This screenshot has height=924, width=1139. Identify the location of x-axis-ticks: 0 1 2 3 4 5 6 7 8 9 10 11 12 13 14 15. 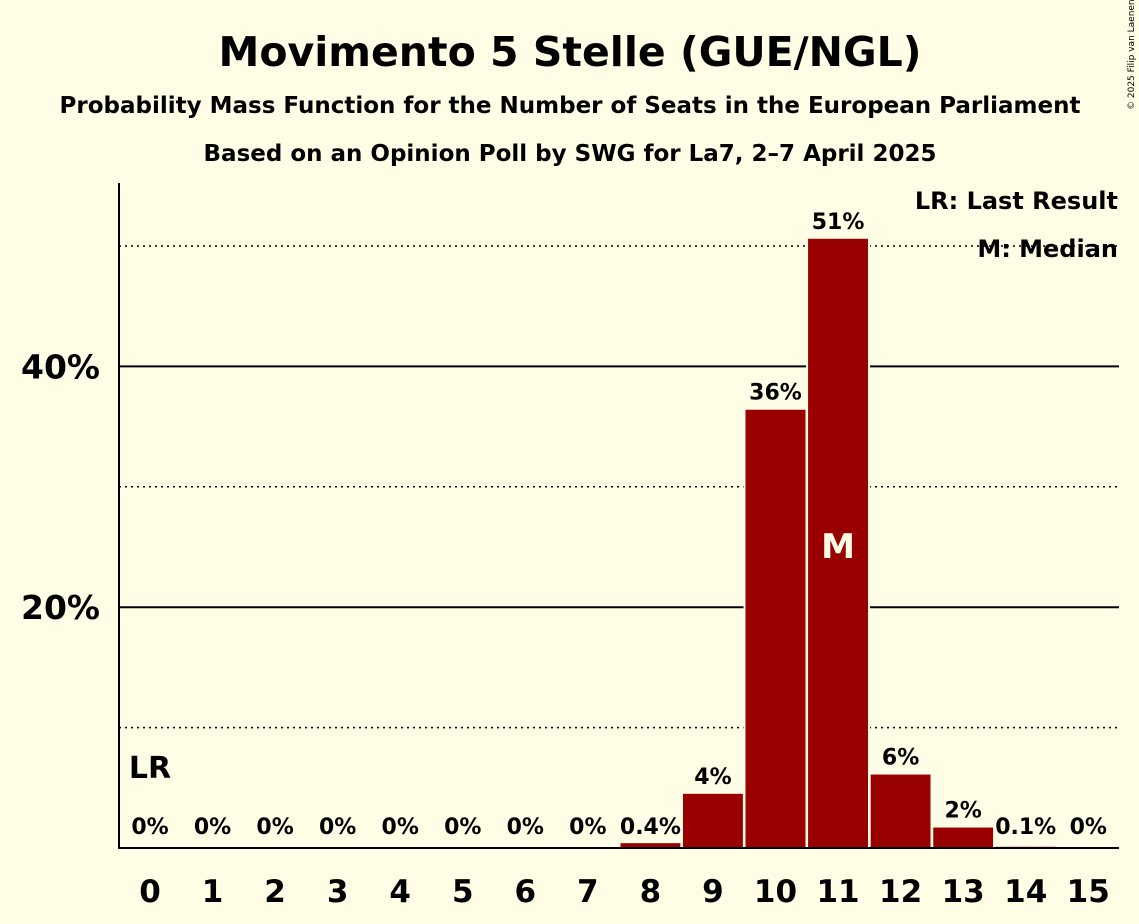
(624, 892).